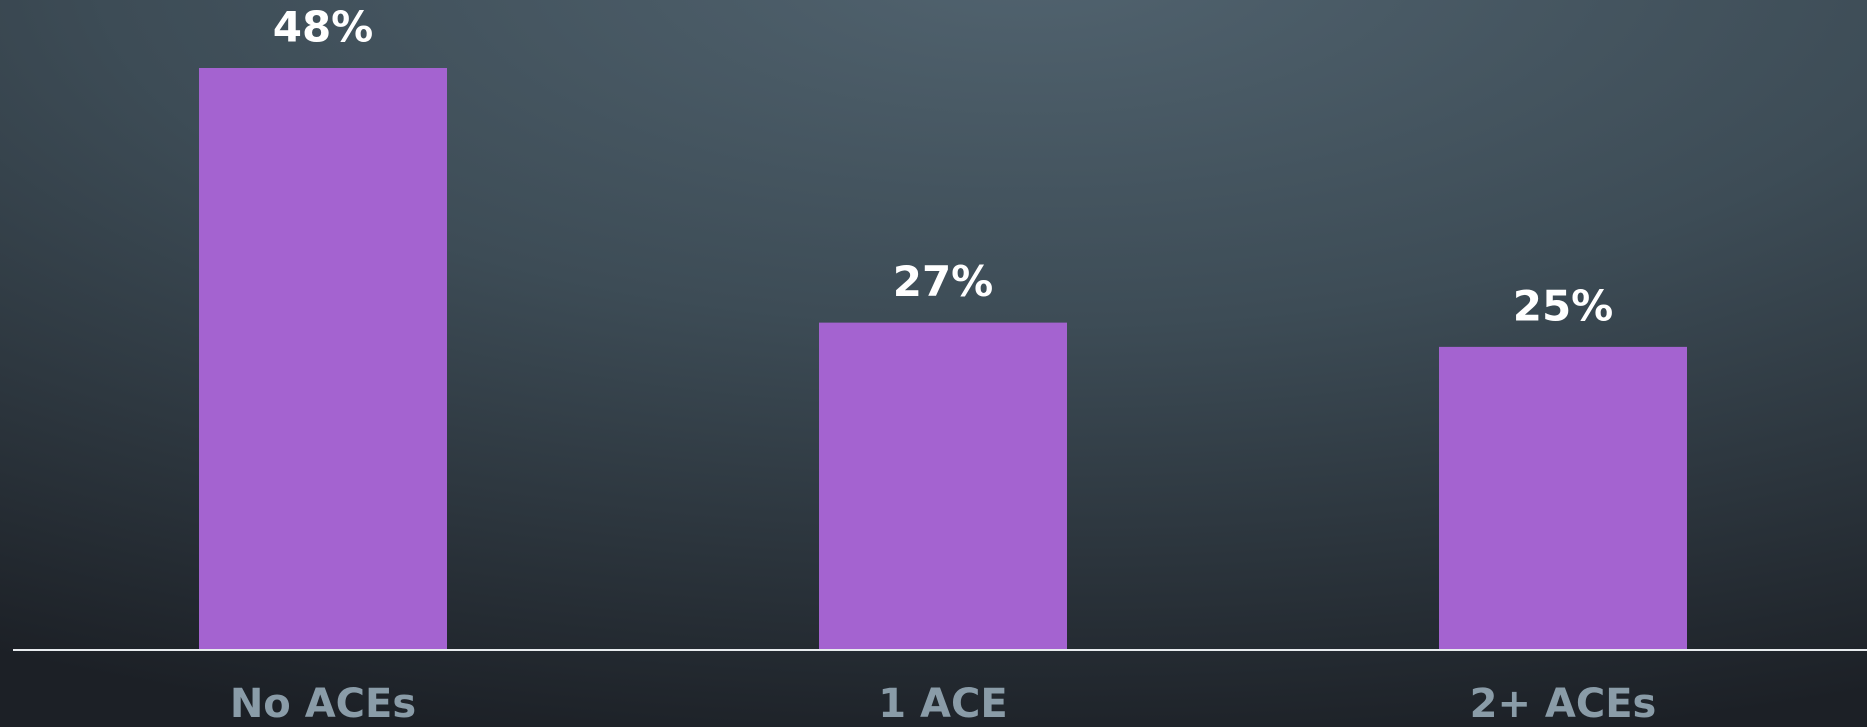  I want to click on data-label: 27%, so click(943, 281).